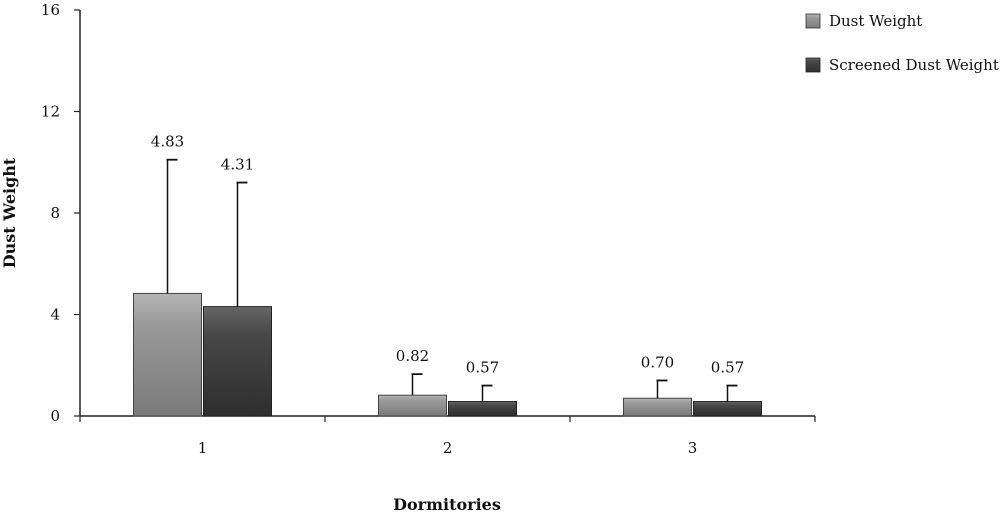 The height and width of the screenshot is (515, 1000). What do you see at coordinates (9, 212) in the screenshot?
I see `y-axis-title: Dust Weight` at bounding box center [9, 212].